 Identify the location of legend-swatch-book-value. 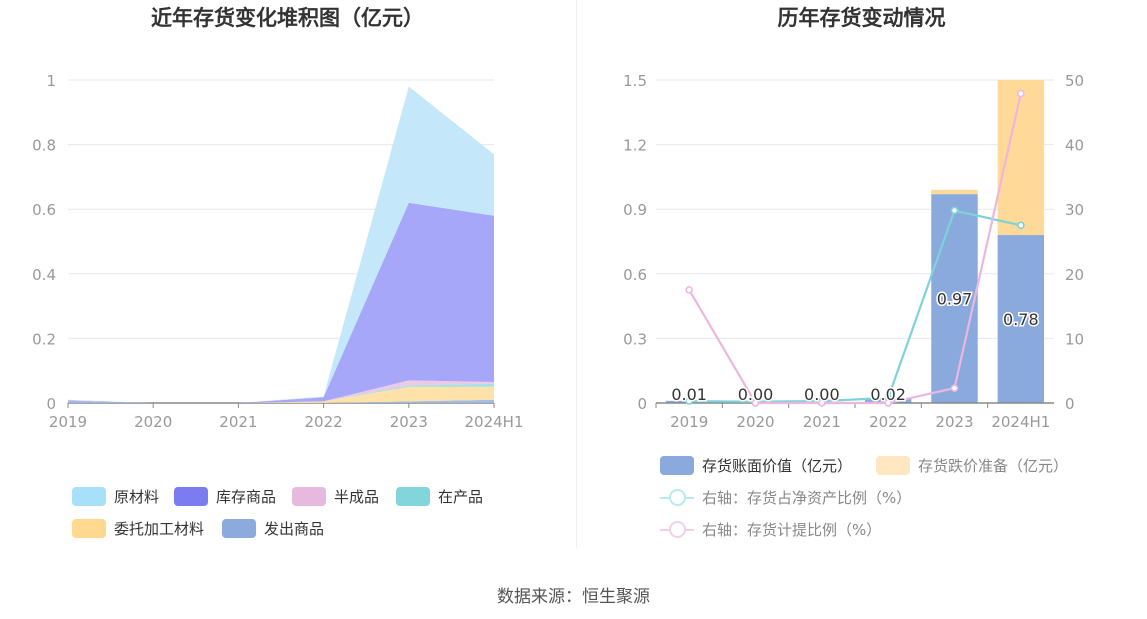
(677, 465).